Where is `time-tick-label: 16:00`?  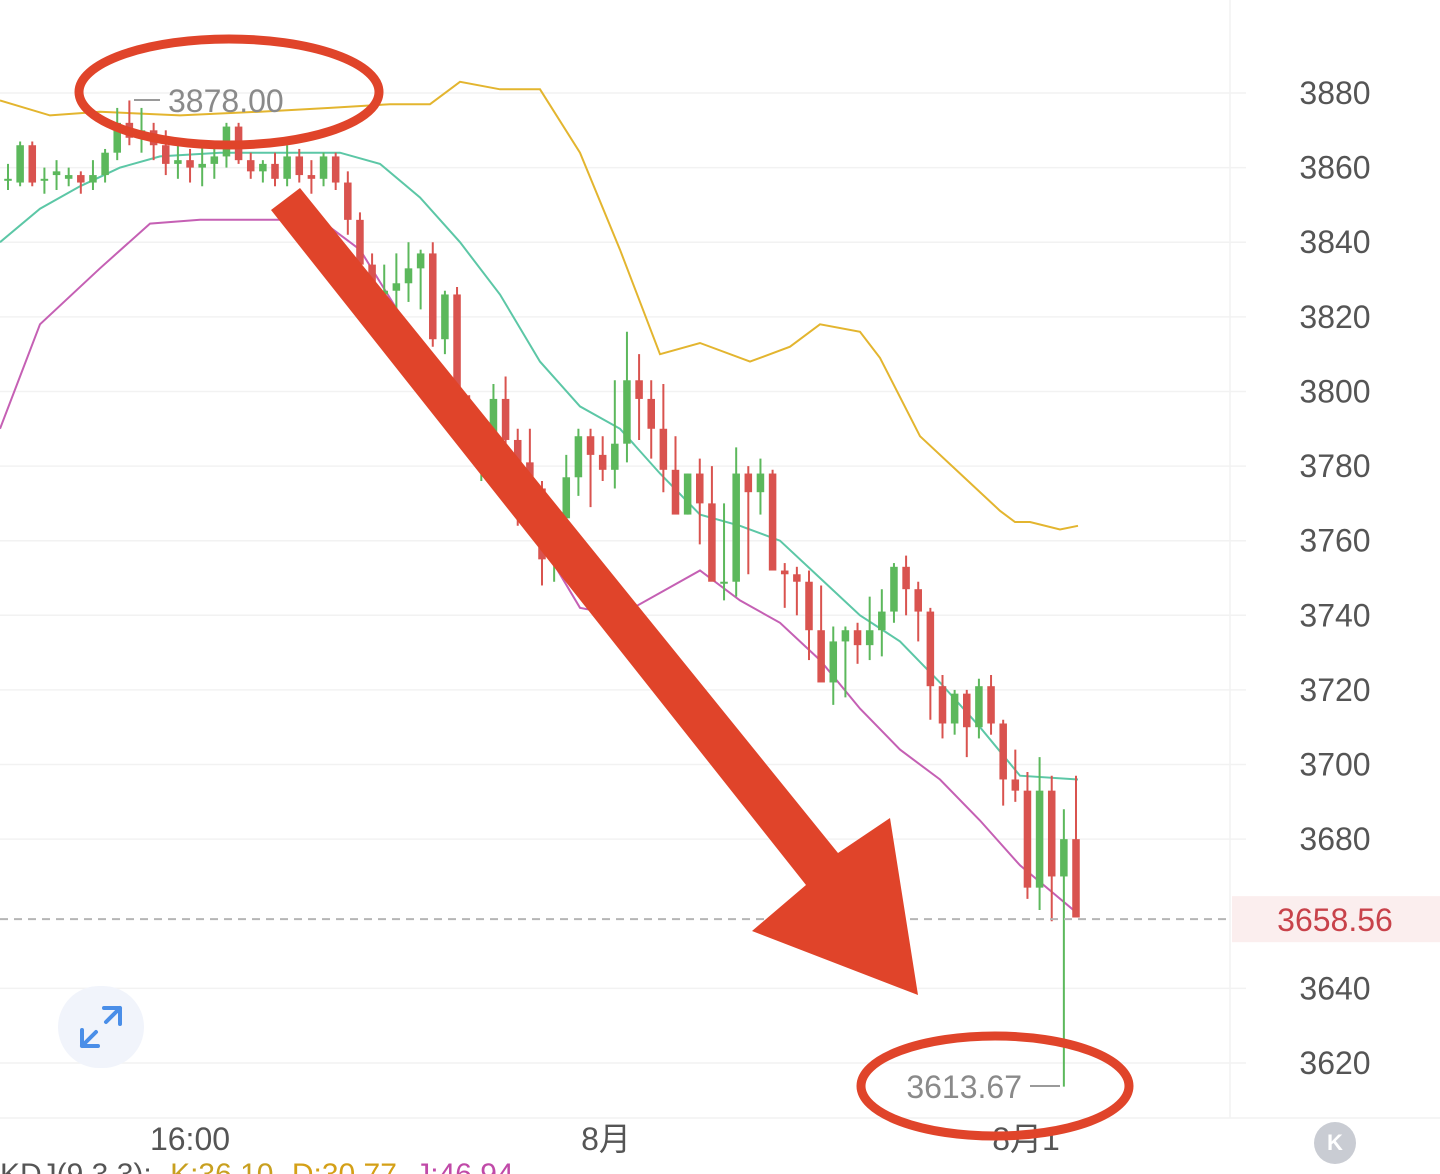 time-tick-label: 16:00 is located at coordinates (190, 1139).